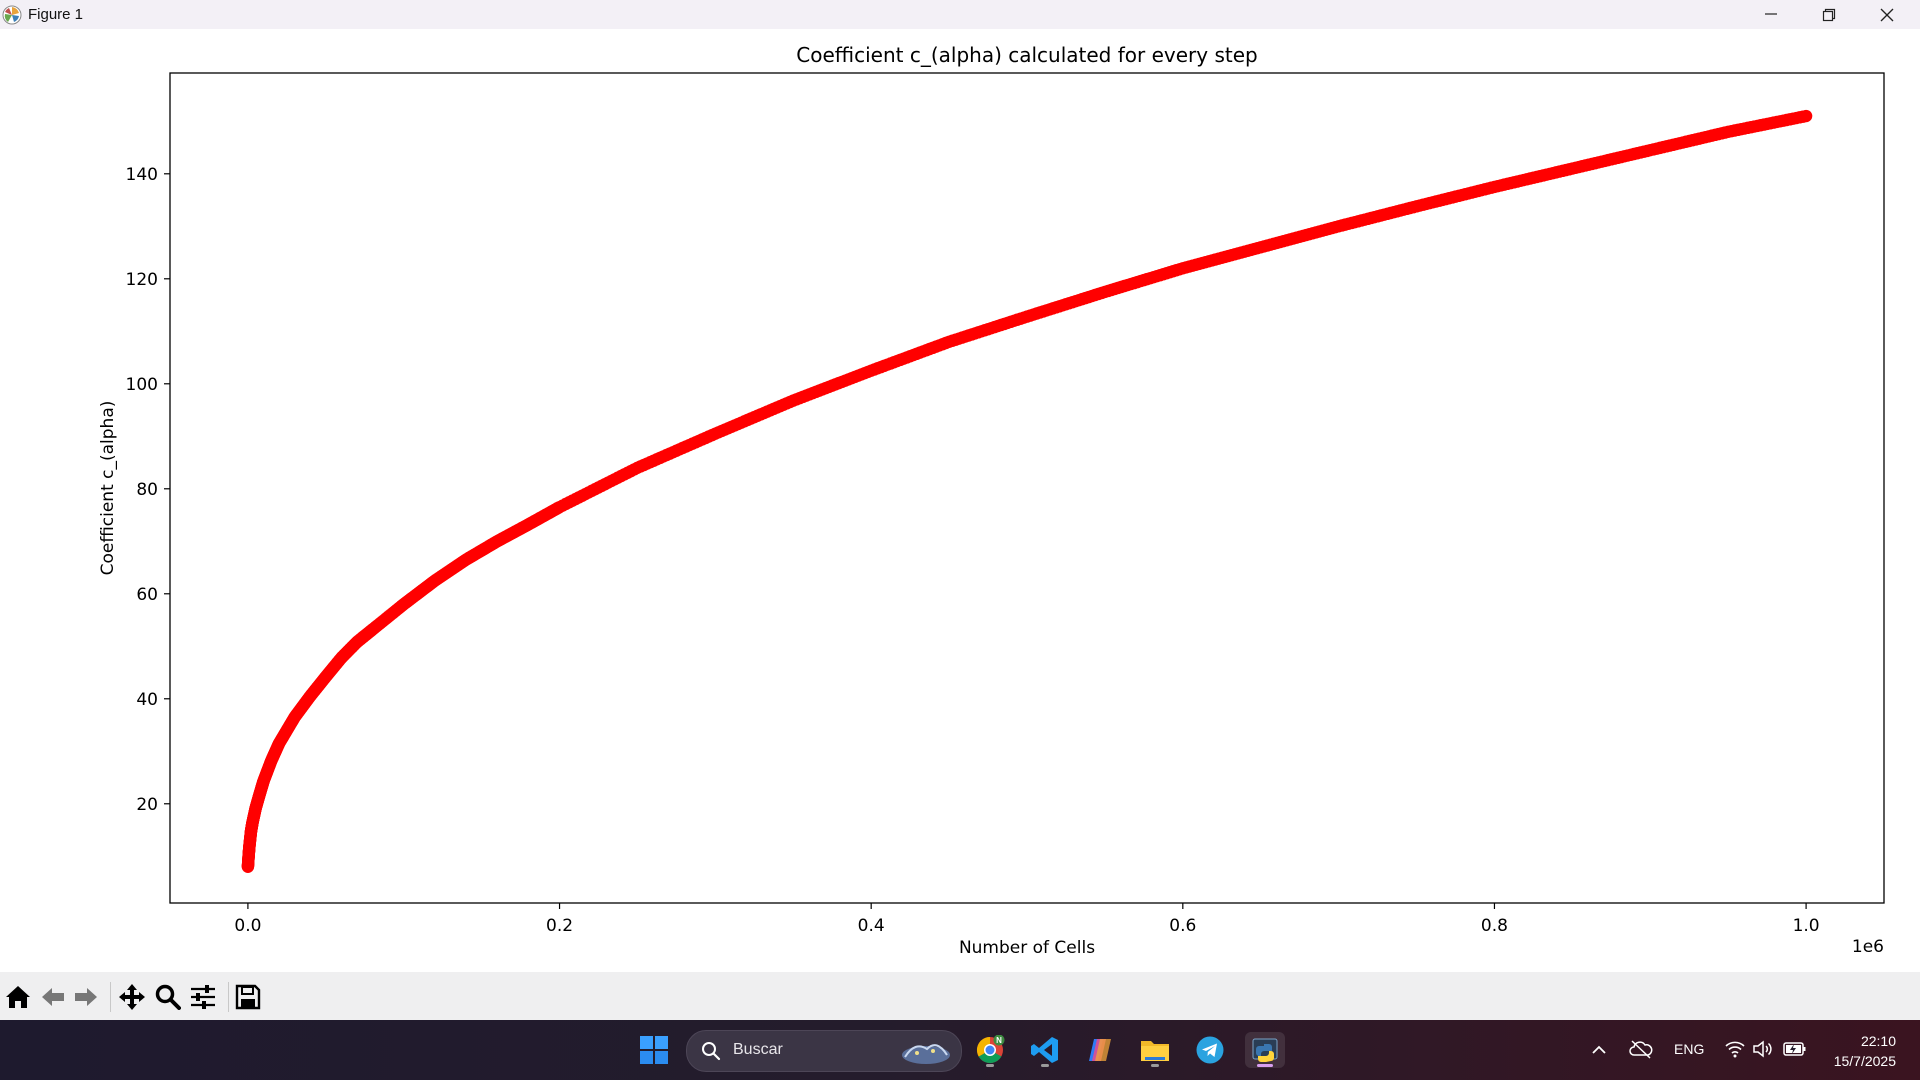 The height and width of the screenshot is (1080, 1920). I want to click on pan-icon, so click(132, 997).